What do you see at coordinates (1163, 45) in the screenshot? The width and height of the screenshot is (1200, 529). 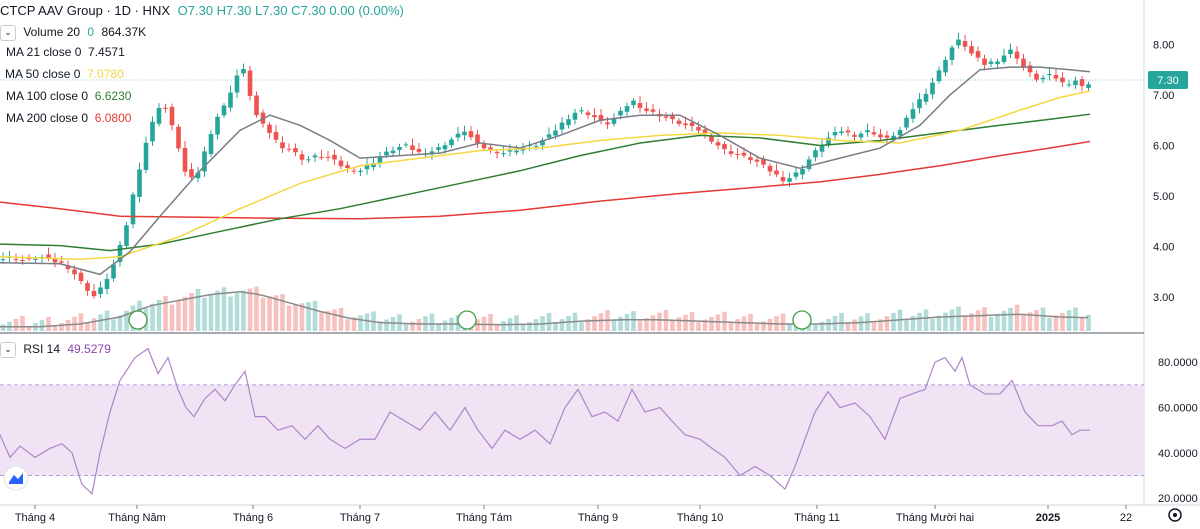 I see `price-tick-label: 8.00` at bounding box center [1163, 45].